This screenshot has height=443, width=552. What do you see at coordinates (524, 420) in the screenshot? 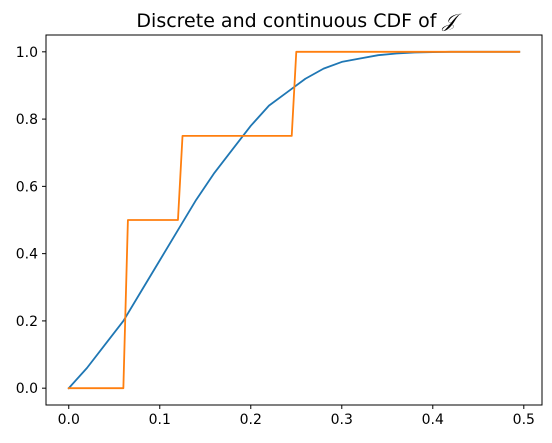
I see `x-tick-label: 0.5` at bounding box center [524, 420].